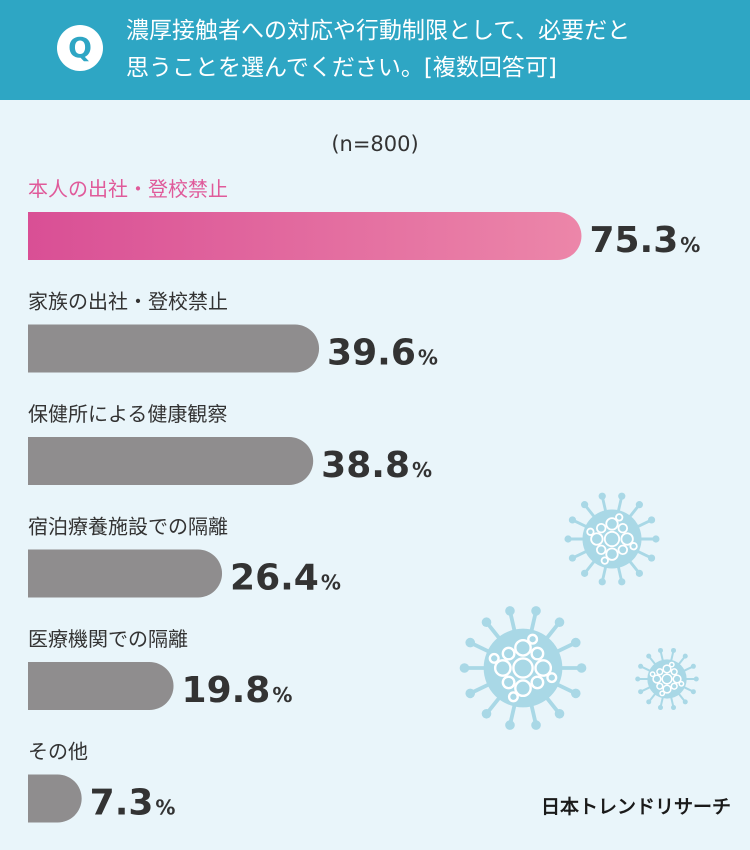  I want to click on value-label: 26.4%, so click(285, 578).